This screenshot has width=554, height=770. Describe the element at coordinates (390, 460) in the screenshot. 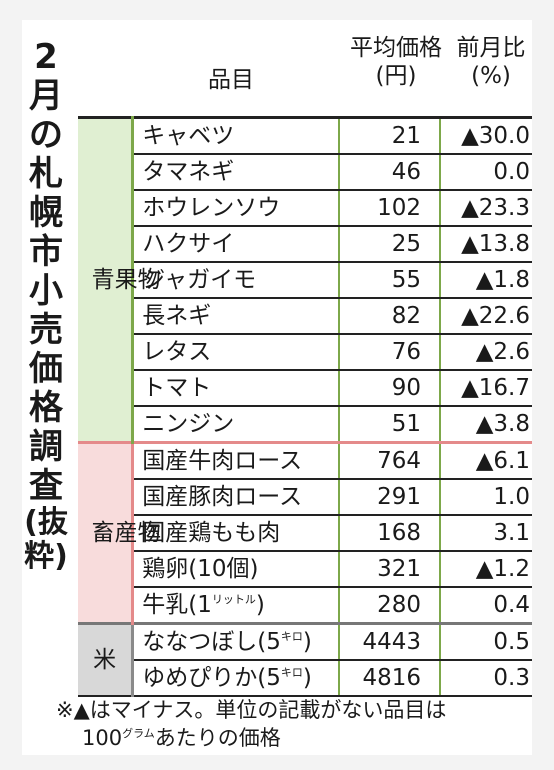

I see `item-price: 764` at that location.